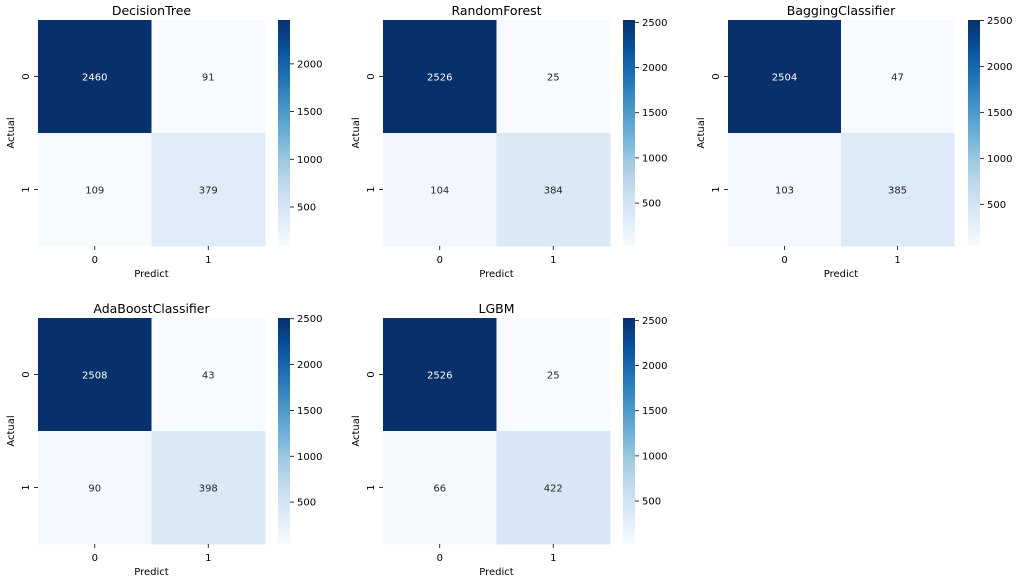  I want to click on cell-value-label: 398, so click(208, 489).